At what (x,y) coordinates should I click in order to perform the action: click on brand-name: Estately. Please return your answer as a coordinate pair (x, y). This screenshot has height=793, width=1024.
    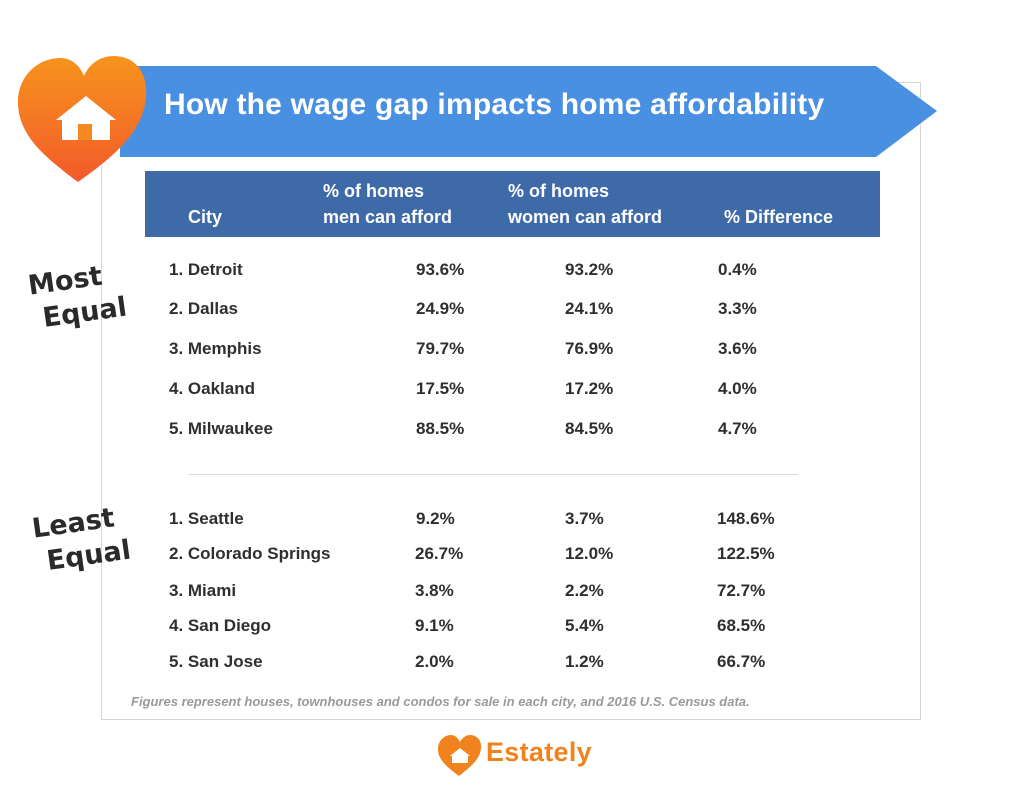
    Looking at the image, I should click on (539, 752).